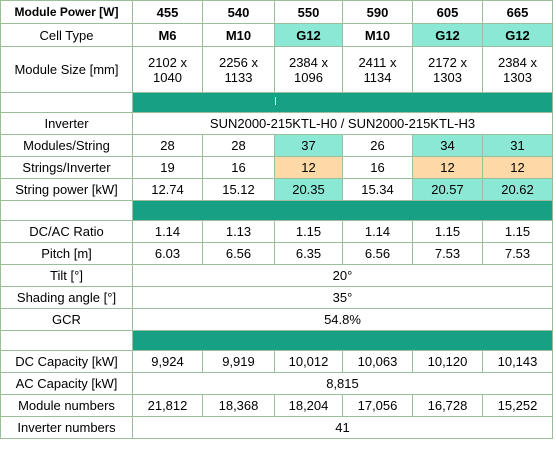 This screenshot has height=453, width=556. I want to click on module-size-6-length: 2384 x, so click(517, 62).